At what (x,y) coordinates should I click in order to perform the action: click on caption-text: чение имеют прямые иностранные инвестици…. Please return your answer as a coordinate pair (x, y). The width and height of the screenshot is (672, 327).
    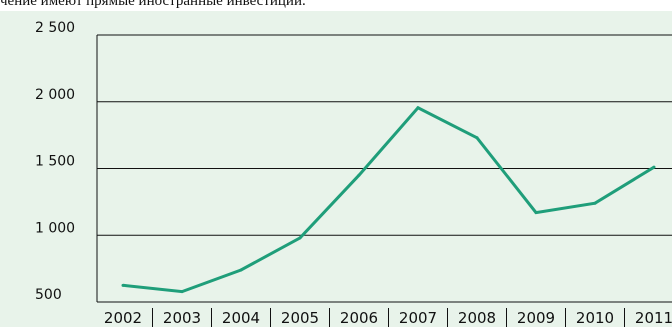
    Looking at the image, I should click on (153, 4).